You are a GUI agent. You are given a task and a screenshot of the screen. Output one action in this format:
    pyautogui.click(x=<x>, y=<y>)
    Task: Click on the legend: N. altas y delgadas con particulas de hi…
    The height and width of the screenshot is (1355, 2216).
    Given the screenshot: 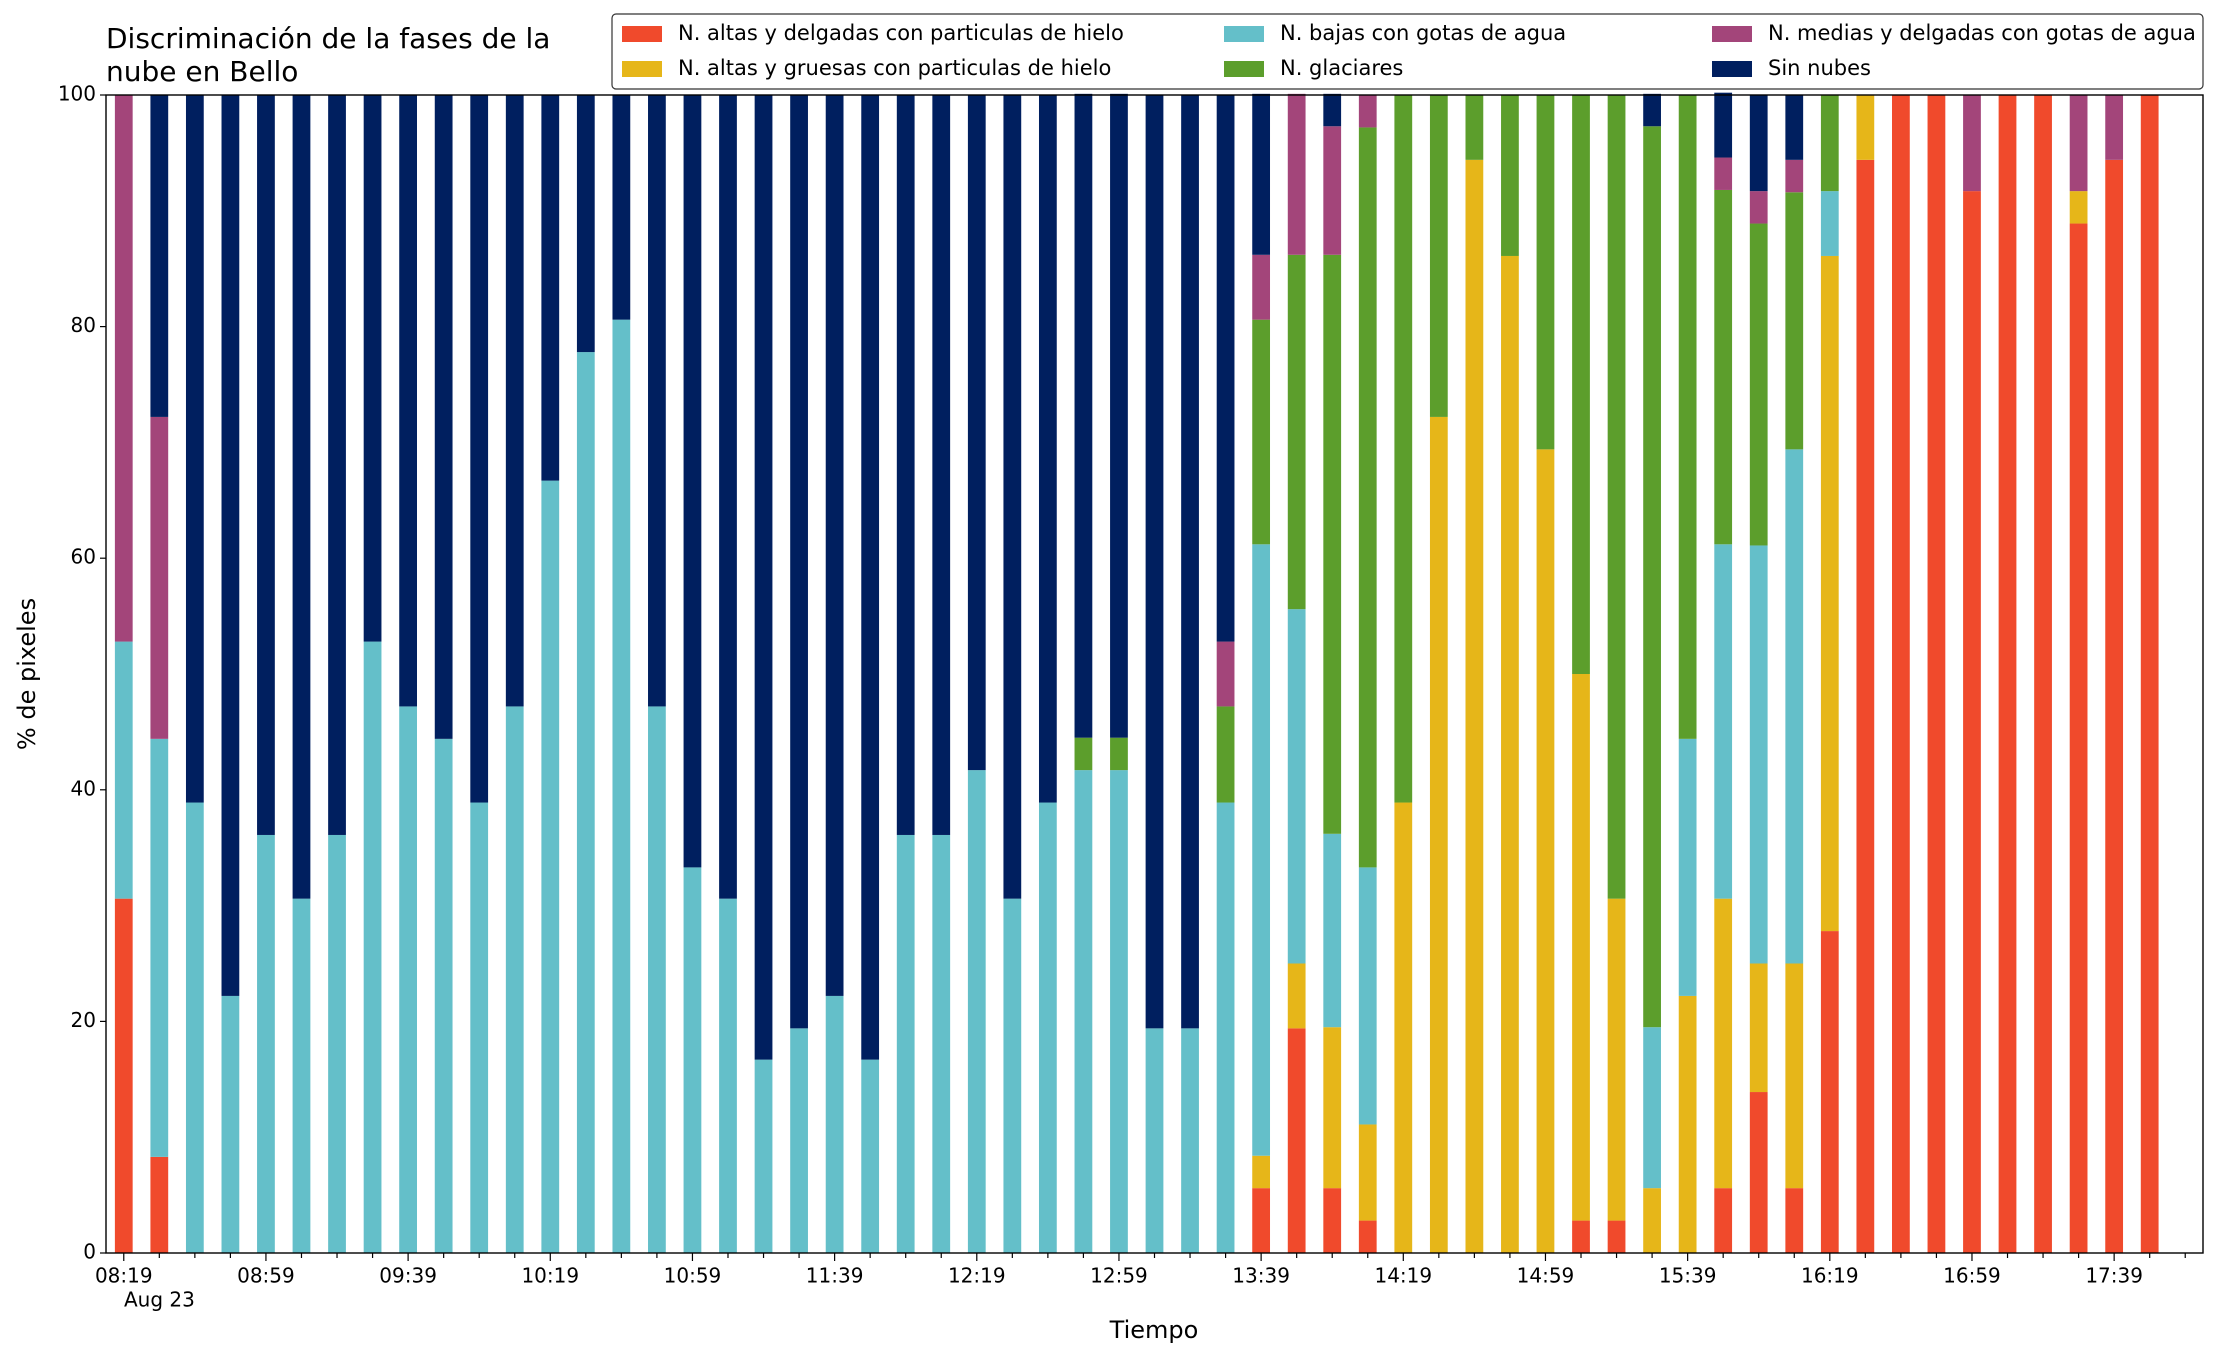 What is the action you would take?
    pyautogui.click(x=1407, y=51)
    